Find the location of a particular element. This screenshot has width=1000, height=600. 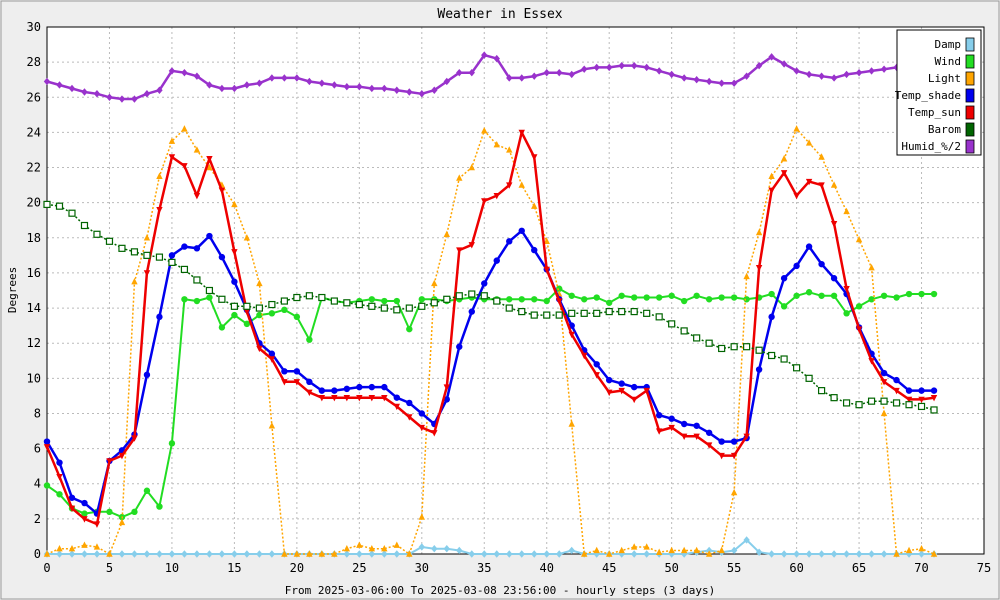

chart-title: Weather in Essex is located at coordinates (499, 14).